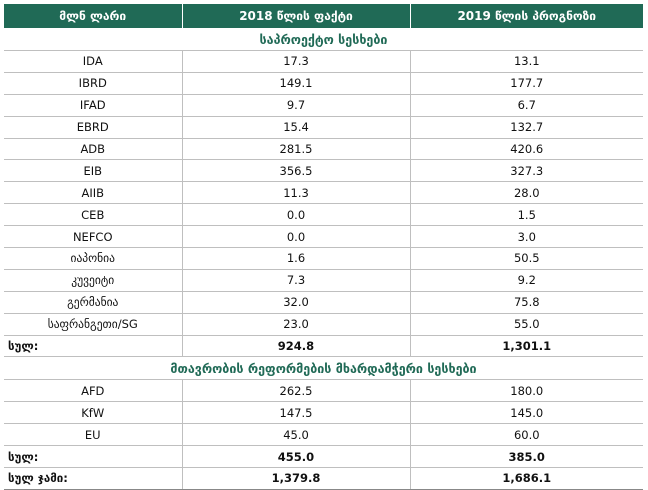  Describe the element at coordinates (526, 127) in the screenshot. I see `value-2019: 132.7` at that location.